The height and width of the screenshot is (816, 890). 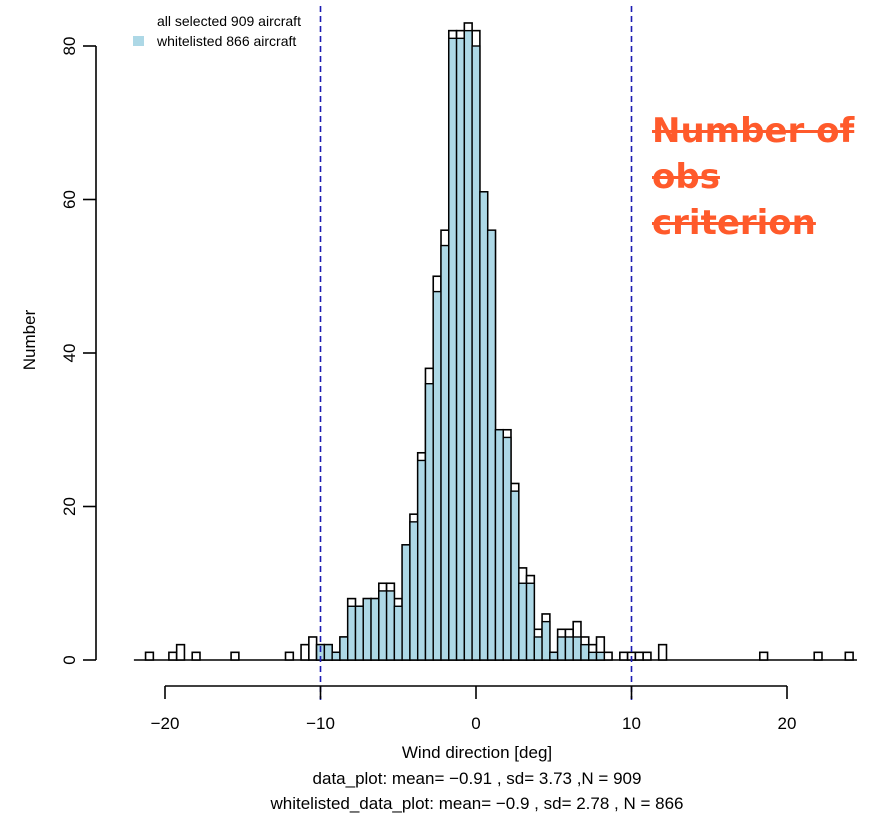 What do you see at coordinates (787, 723) in the screenshot?
I see `x-tick-label: 20` at bounding box center [787, 723].